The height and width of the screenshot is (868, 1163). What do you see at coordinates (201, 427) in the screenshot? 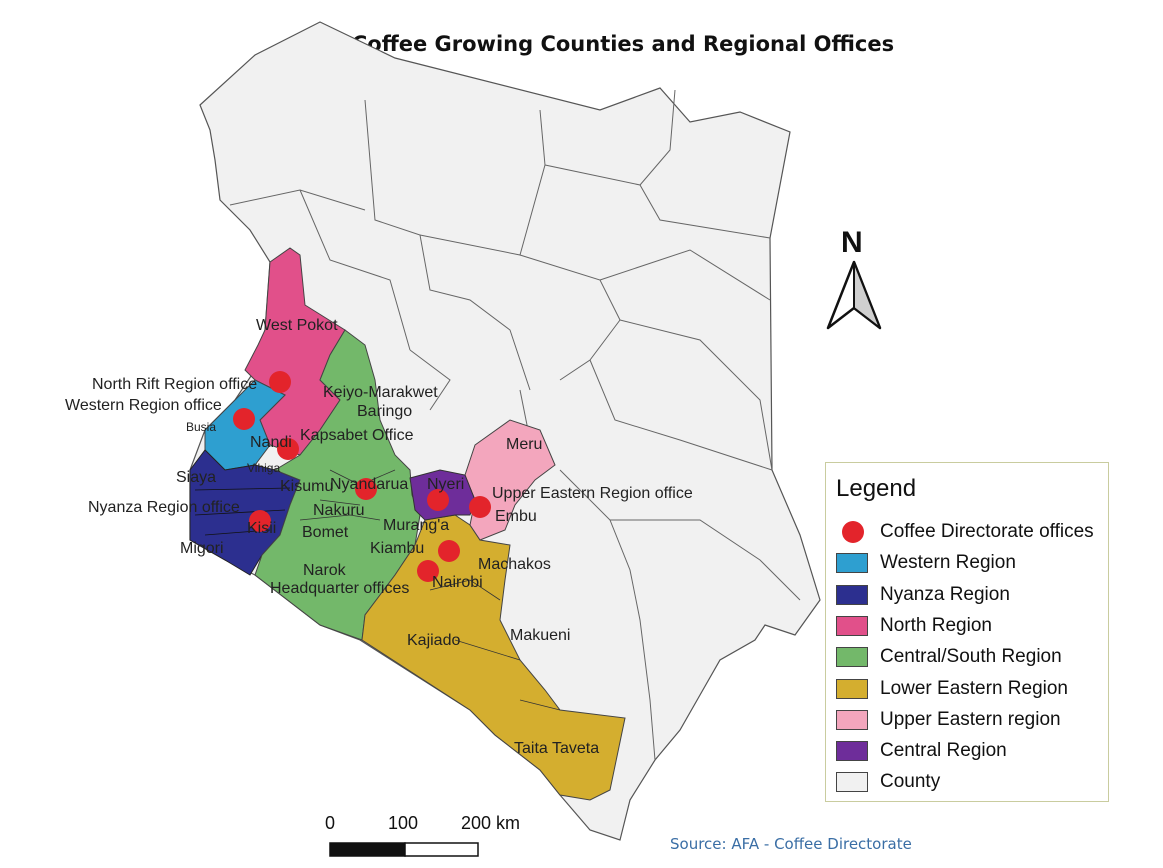
I see `label-busia: Busia` at bounding box center [201, 427].